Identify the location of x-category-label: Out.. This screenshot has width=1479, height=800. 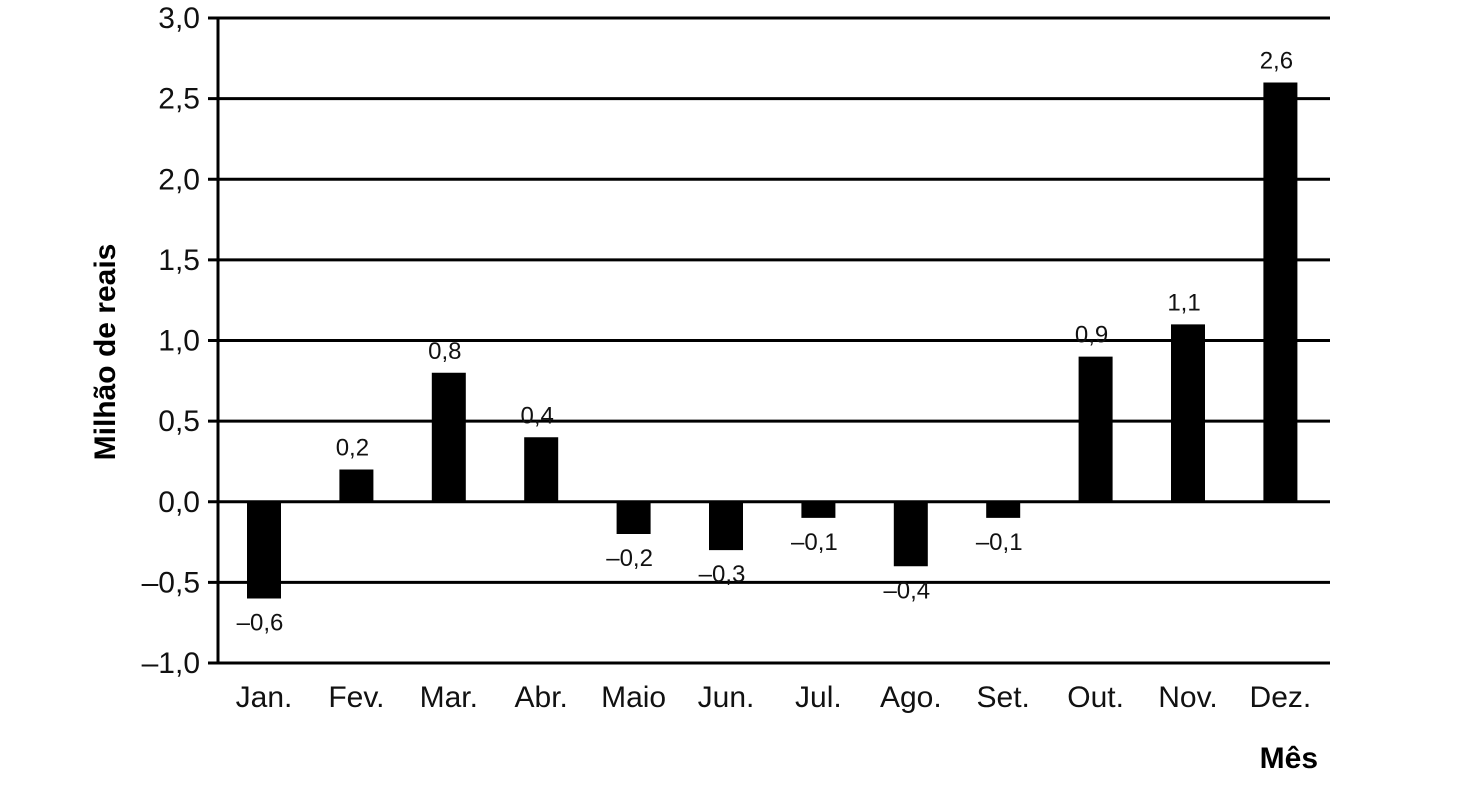
(1095, 697).